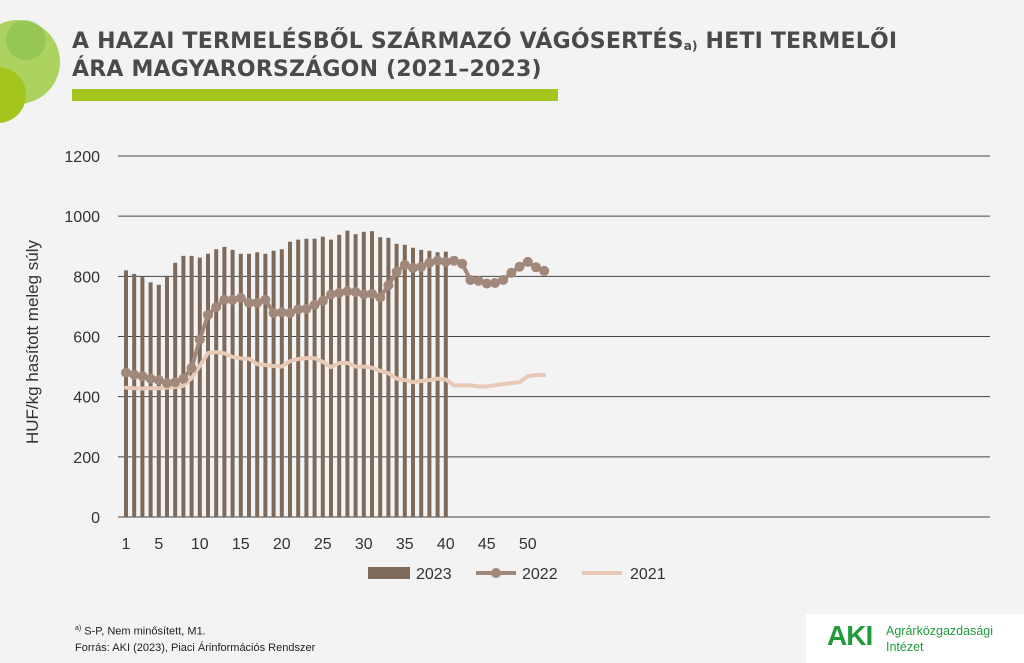 The image size is (1024, 663). I want to click on title-footnote-marker: a), so click(690, 46).